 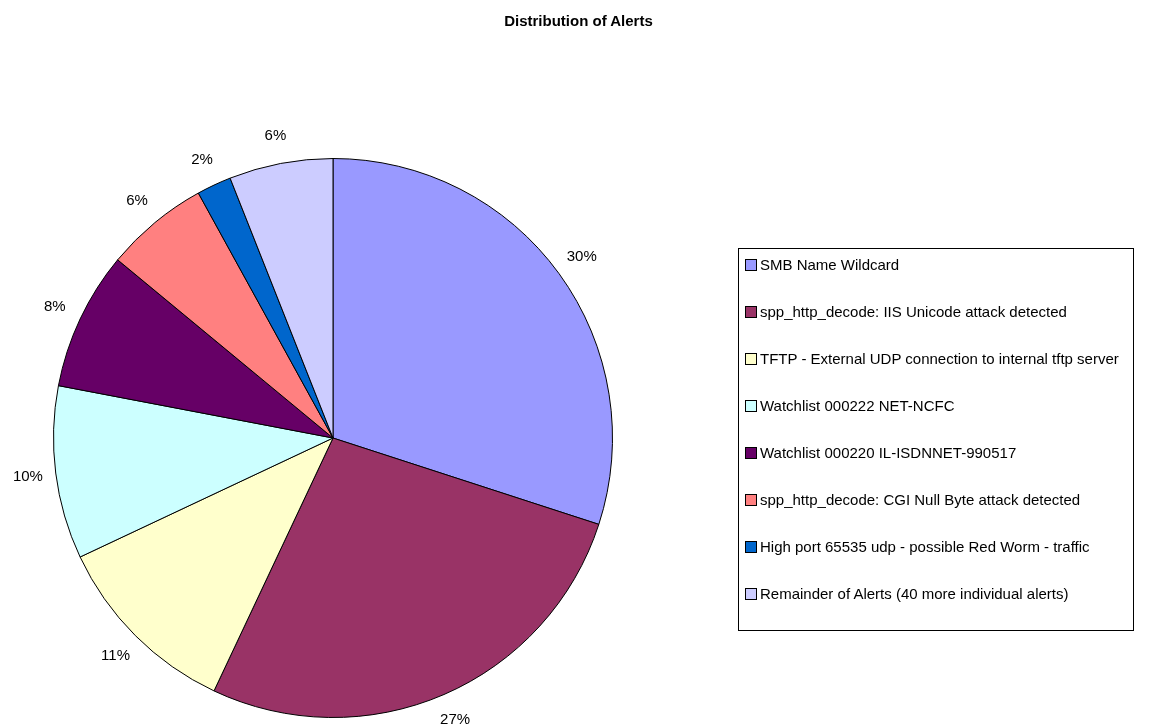 What do you see at coordinates (54, 306) in the screenshot?
I see `data-label: 8%` at bounding box center [54, 306].